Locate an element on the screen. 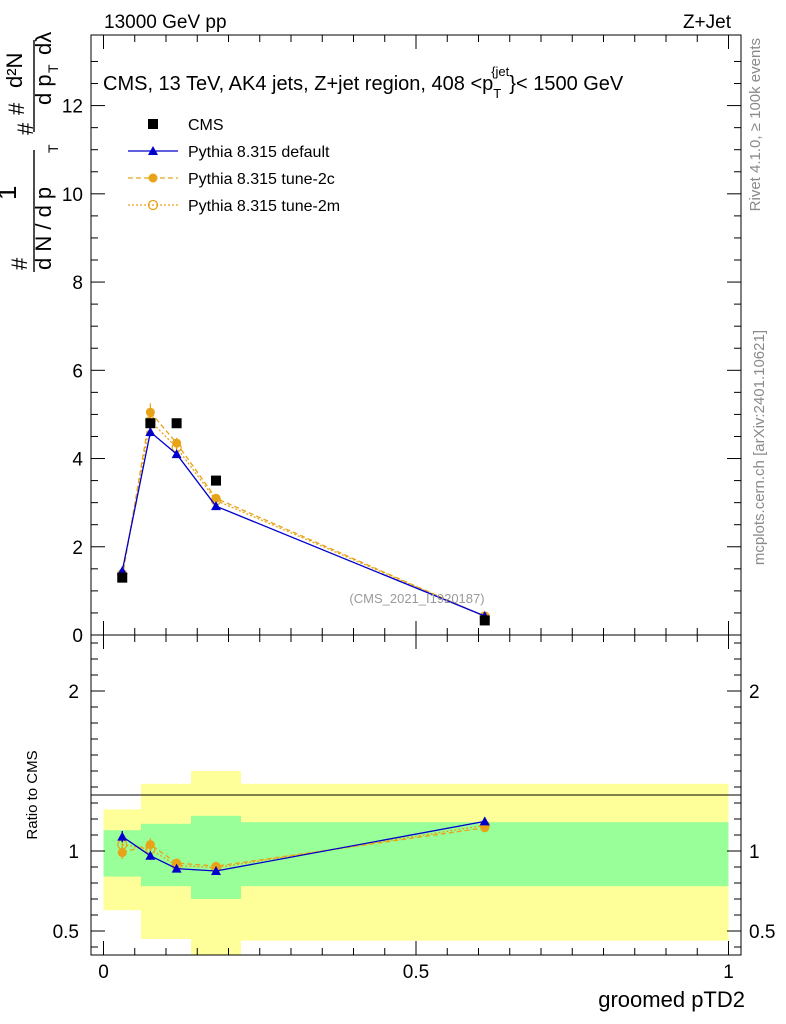 This screenshot has height=1024, width=786. main-ylabel-part: d p is located at coordinates (43, 89).